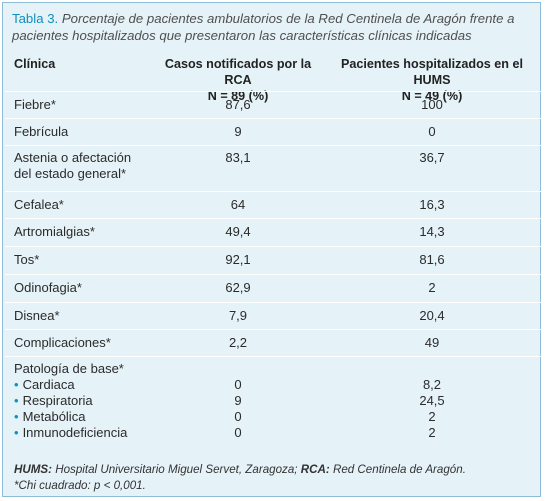  Describe the element at coordinates (80, 485) in the screenshot. I see `footnote-significance: *Chi cuadrado: p < 0,001.` at that location.